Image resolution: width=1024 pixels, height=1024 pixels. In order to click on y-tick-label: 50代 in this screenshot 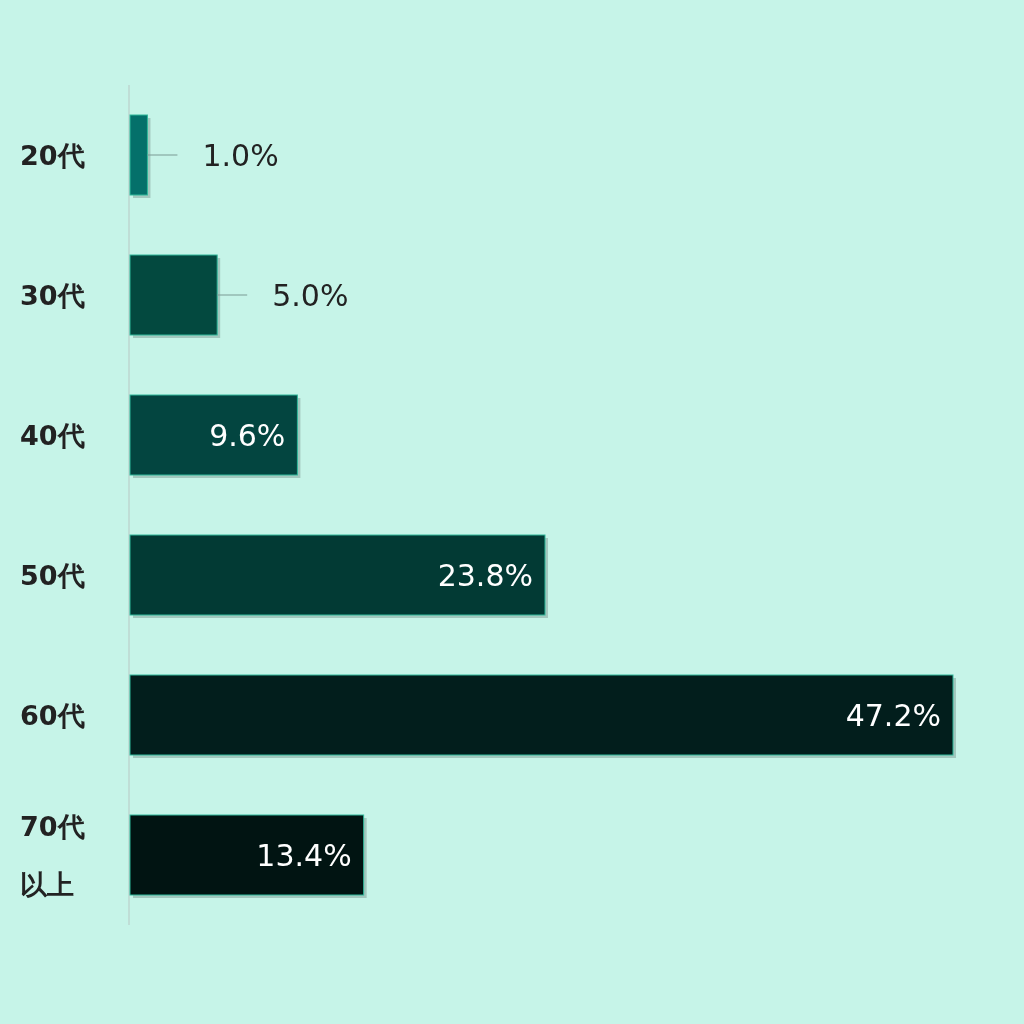, I will do `click(52, 575)`.